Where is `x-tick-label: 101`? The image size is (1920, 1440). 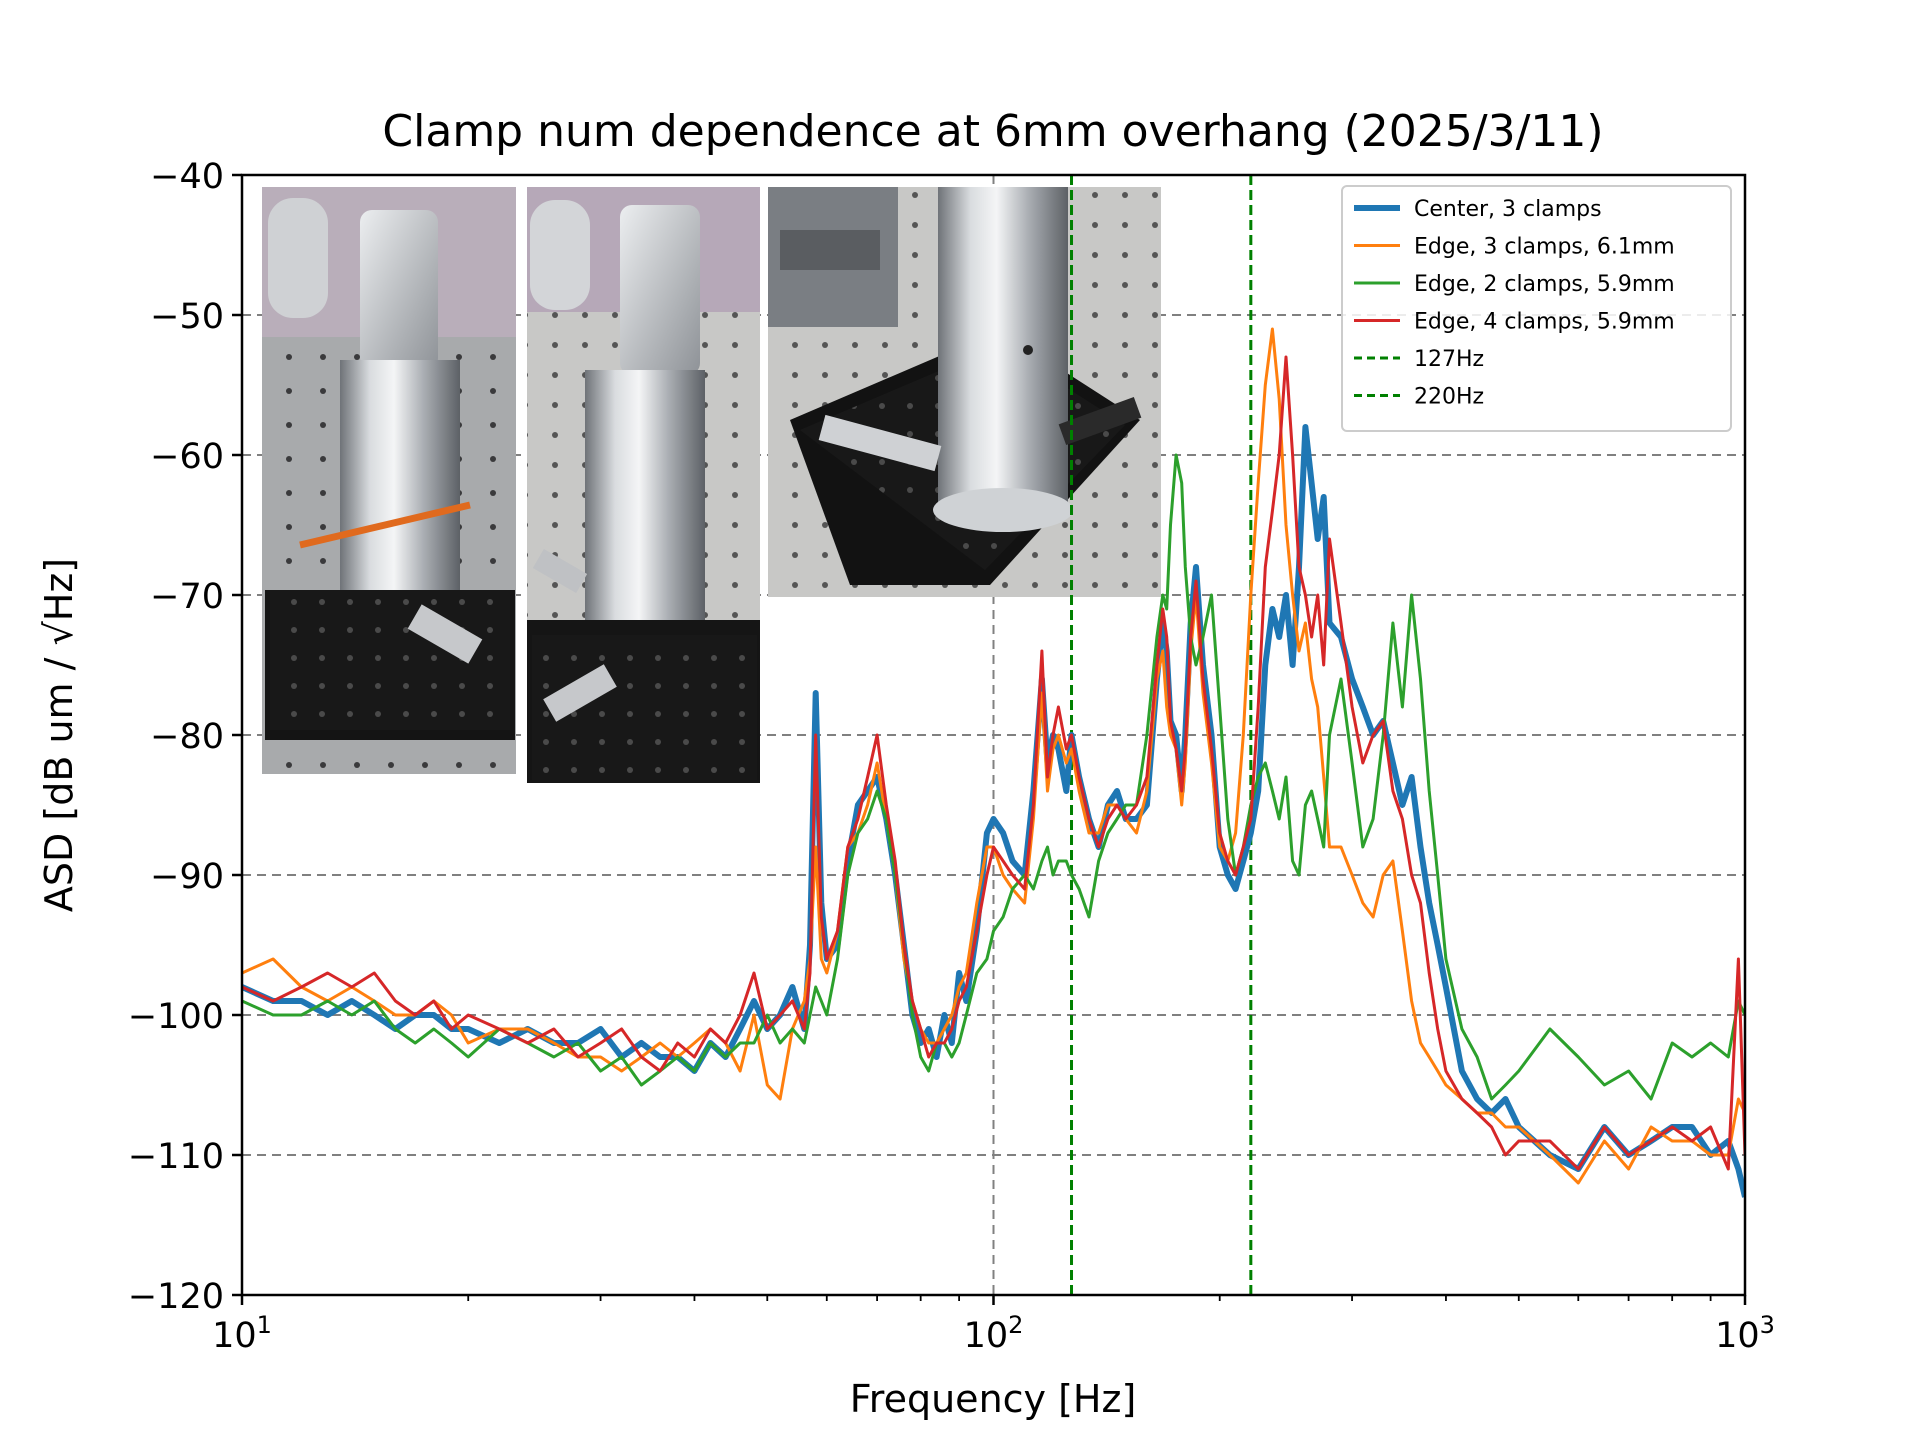 x-tick-label: 101 is located at coordinates (242, 1333).